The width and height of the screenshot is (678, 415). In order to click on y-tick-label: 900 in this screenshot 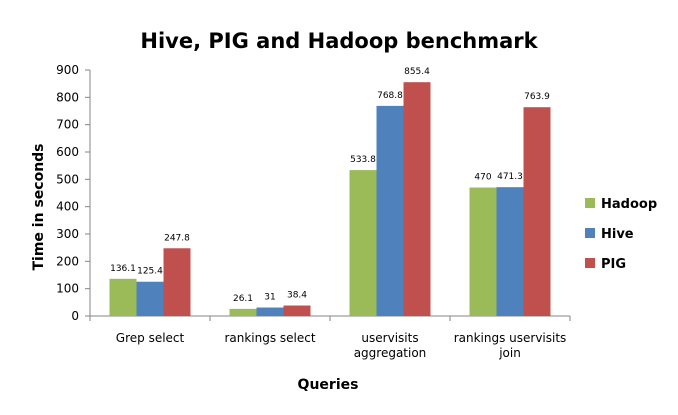, I will do `click(67, 70)`.